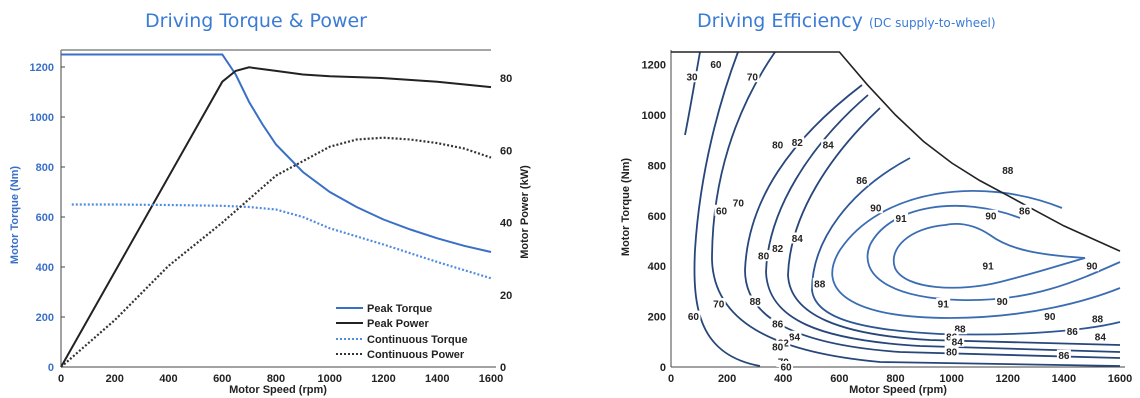  What do you see at coordinates (951, 379) in the screenshot?
I see `right-x-tick-label: 1000` at bounding box center [951, 379].